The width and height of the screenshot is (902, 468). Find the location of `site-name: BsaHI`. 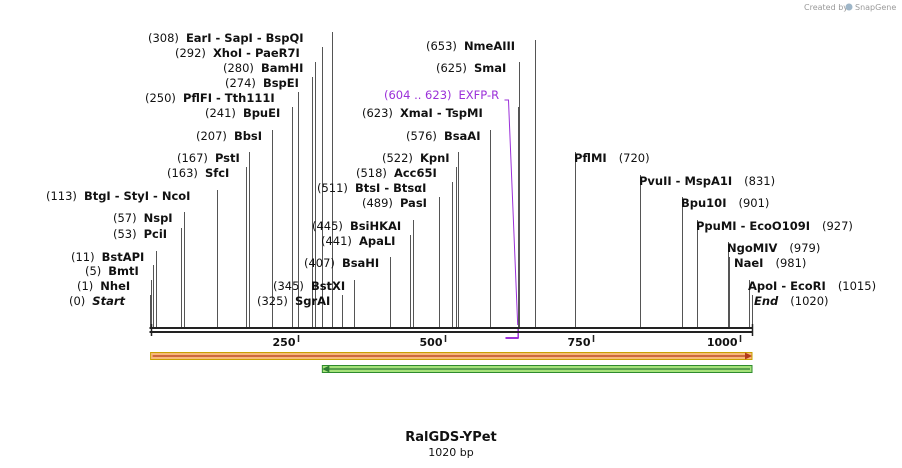

site-name: BsaHI is located at coordinates (360, 263).